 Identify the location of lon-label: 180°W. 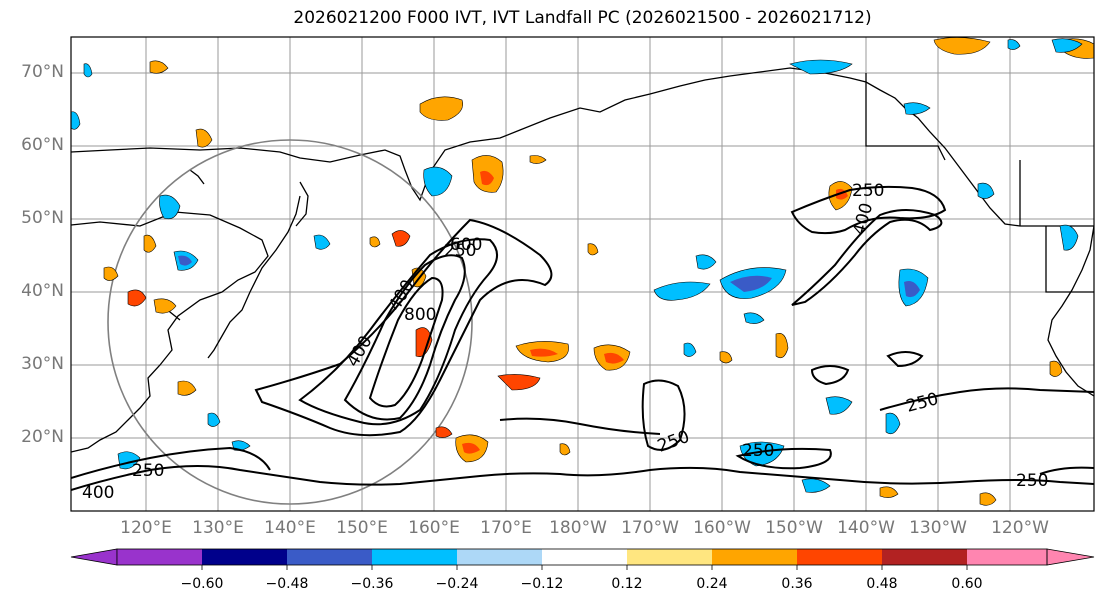
(578, 528).